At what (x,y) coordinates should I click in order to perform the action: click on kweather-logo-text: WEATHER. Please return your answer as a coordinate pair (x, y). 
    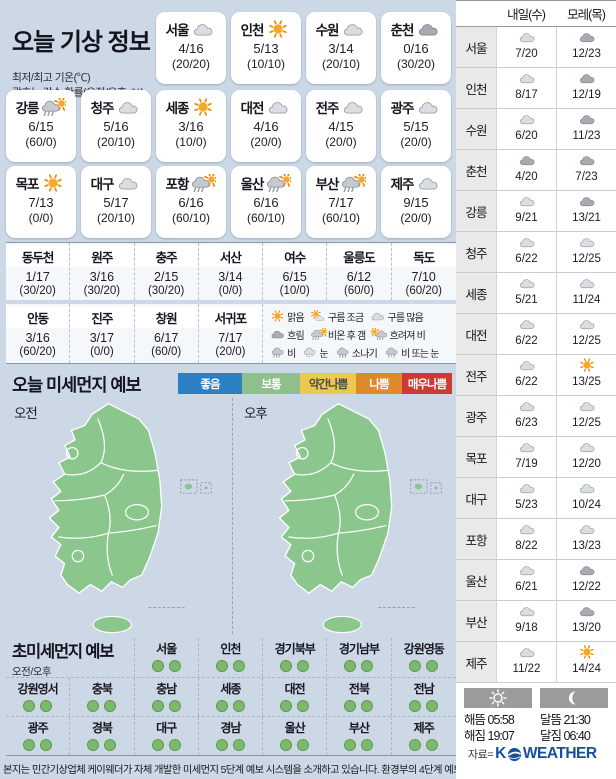
    Looking at the image, I should click on (559, 753).